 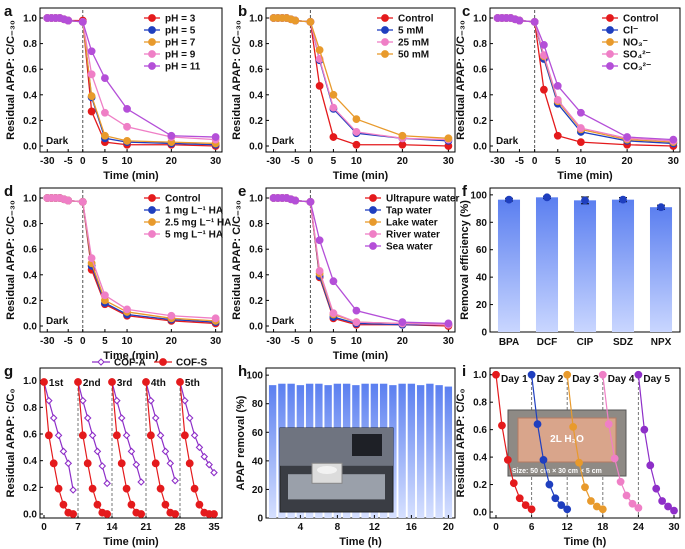 I want to click on day-label-i-3: Day 4, so click(x=621, y=379).